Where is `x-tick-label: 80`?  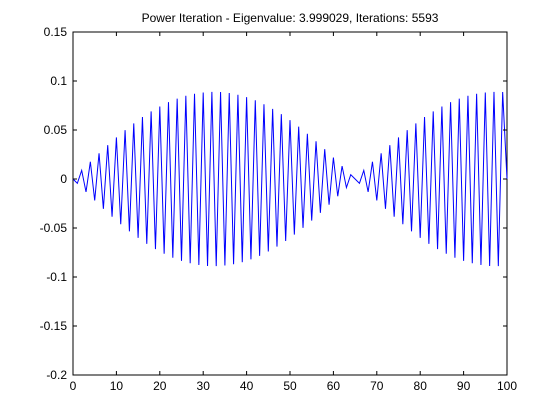 x-tick-label: 80 is located at coordinates (421, 386).